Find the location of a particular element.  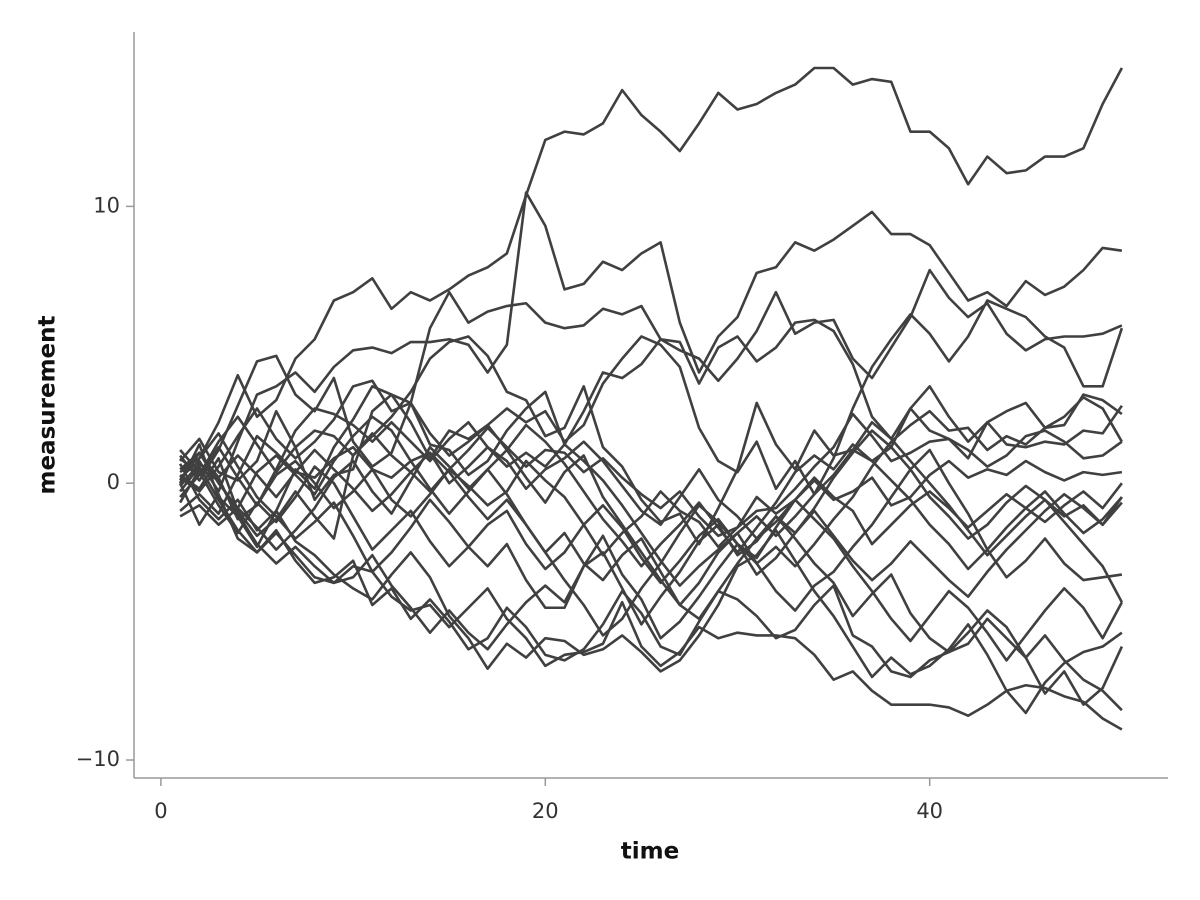

x-tick-label: 20 is located at coordinates (545, 811).